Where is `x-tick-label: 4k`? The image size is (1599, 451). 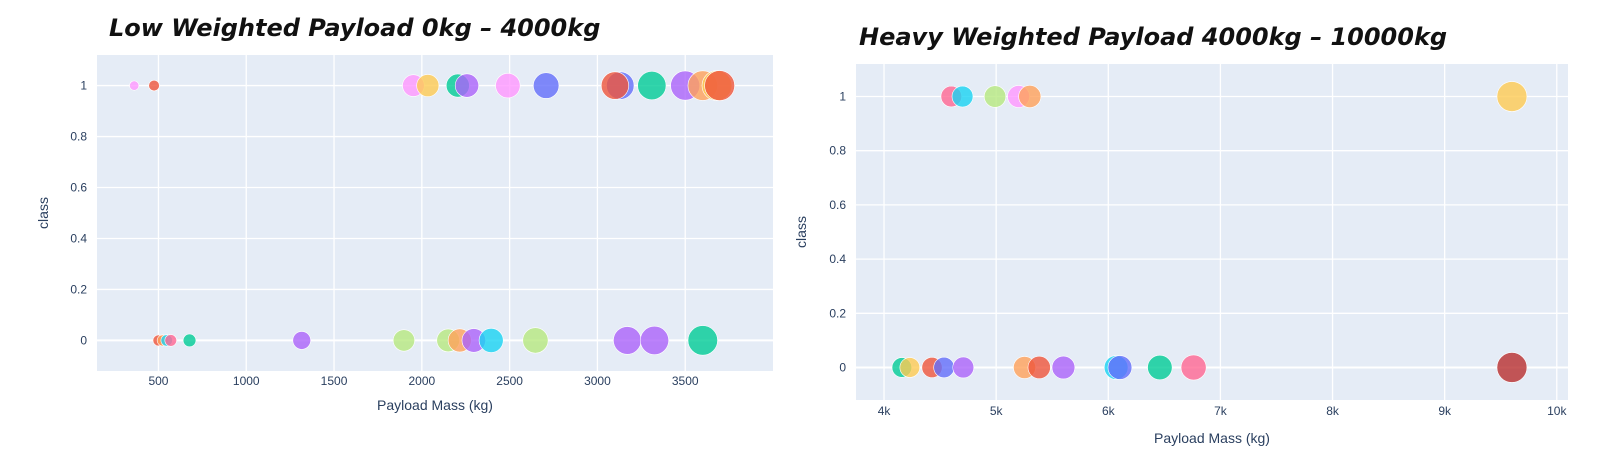 x-tick-label: 4k is located at coordinates (885, 411).